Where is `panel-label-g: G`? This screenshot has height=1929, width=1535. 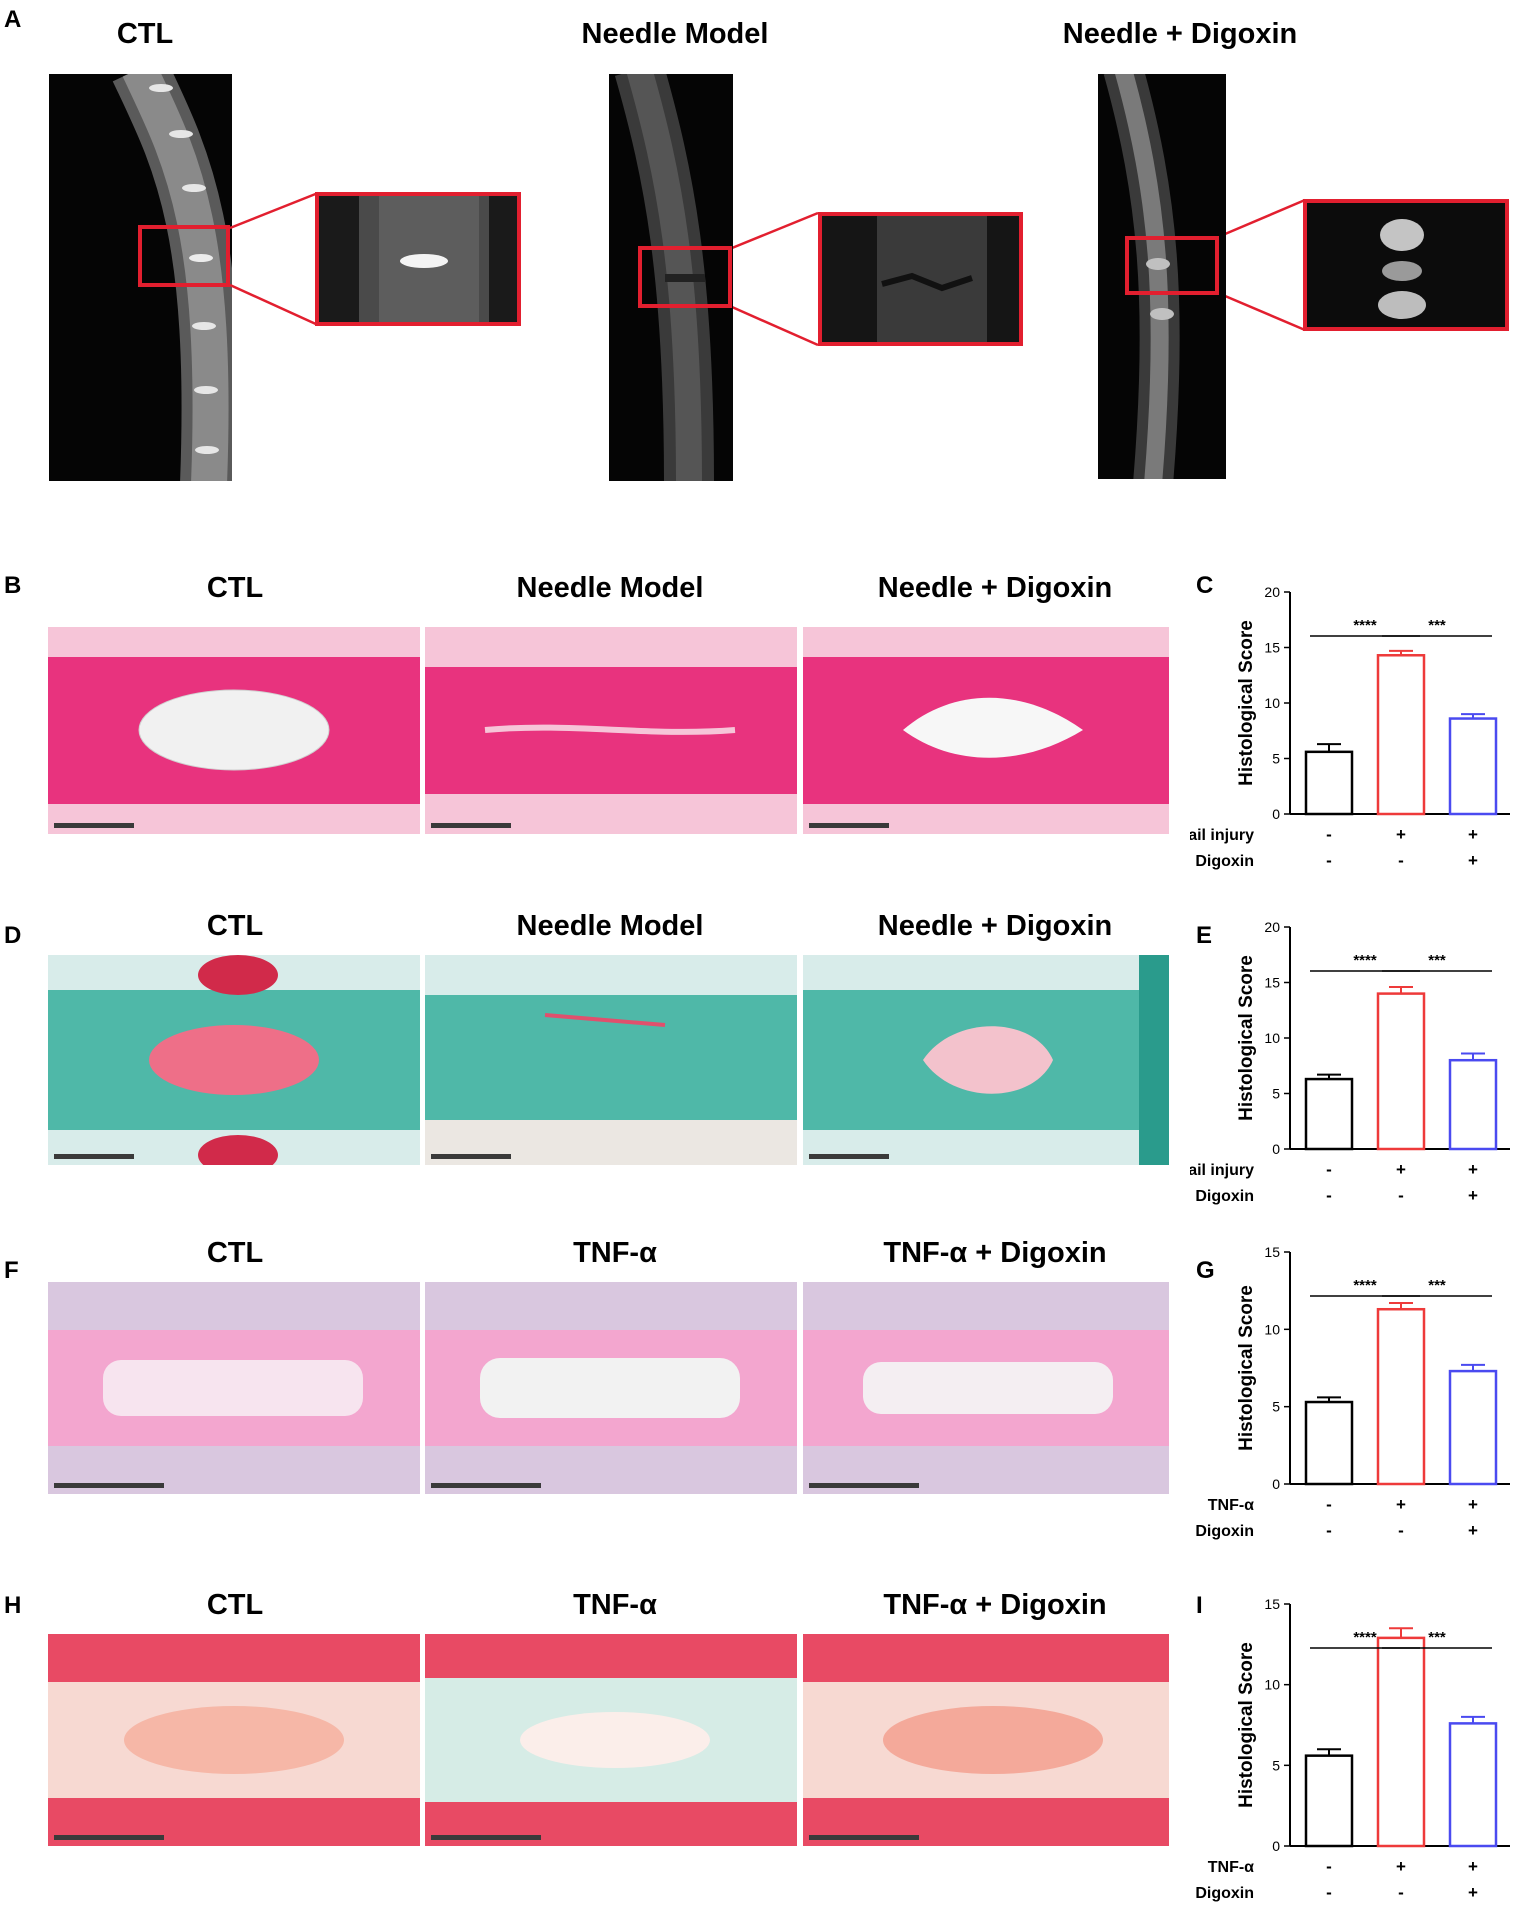 panel-label-g: G is located at coordinates (1205, 1270).